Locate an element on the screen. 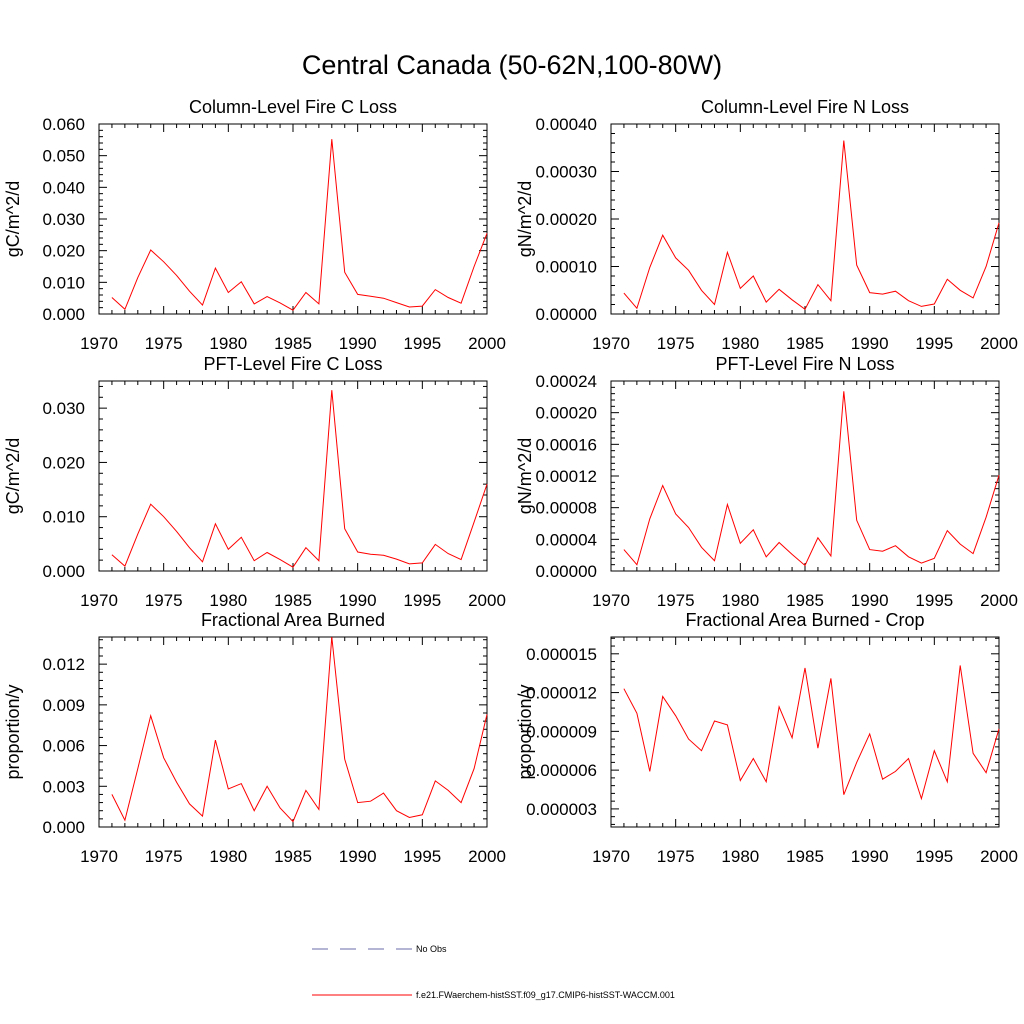 The height and width of the screenshot is (1024, 1024). y-tick-label: 0.000006 is located at coordinates (561, 770).